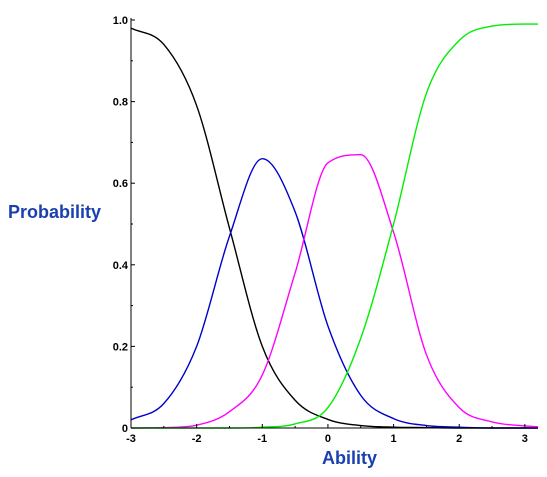  Describe the element at coordinates (394, 439) in the screenshot. I see `x-tick-label: 1` at that location.